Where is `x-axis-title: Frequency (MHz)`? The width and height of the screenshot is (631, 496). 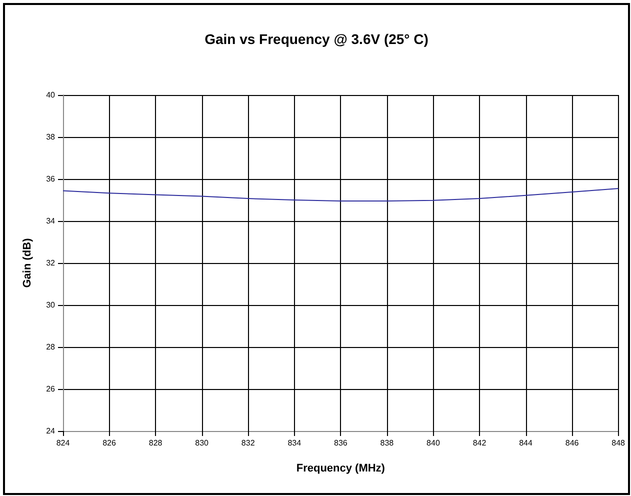 x-axis-title: Frequency (MHz) is located at coordinates (341, 468).